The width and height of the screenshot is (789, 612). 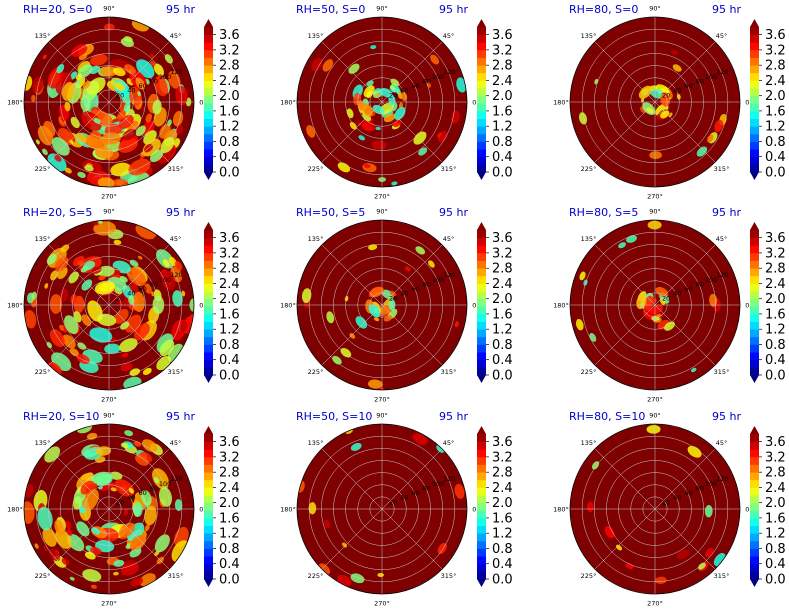 What do you see at coordinates (666, 502) in the screenshot?
I see `radial-tick-label: 20` at bounding box center [666, 502].